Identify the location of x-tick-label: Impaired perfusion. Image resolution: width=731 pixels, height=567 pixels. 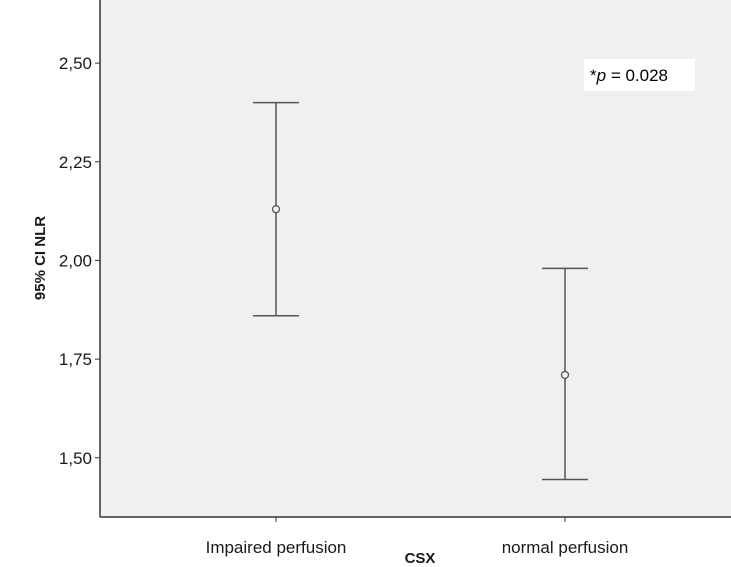
(276, 547).